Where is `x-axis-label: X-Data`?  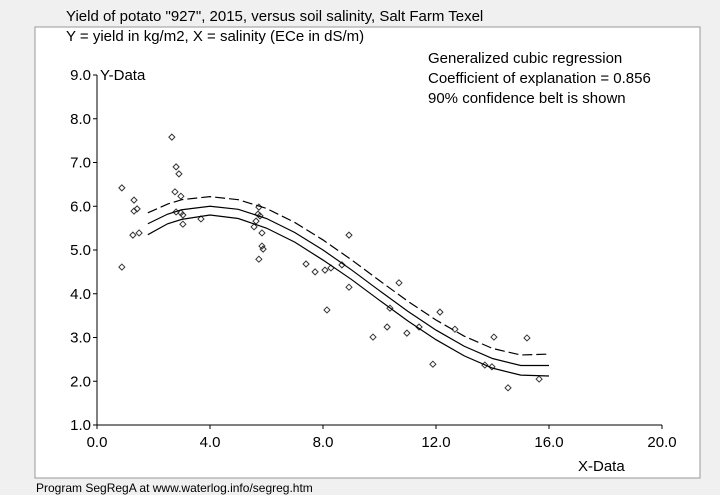 x-axis-label: X-Data is located at coordinates (601, 466).